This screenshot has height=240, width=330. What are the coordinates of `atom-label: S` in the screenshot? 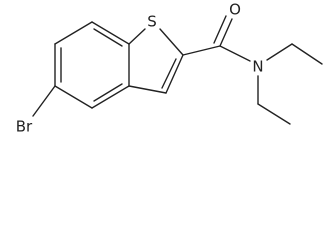 It's located at (152, 22).